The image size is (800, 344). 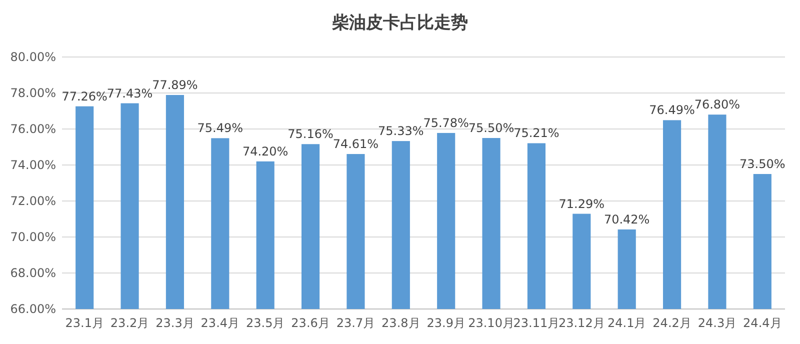 I want to click on x-tick-label: 23.3月, so click(x=175, y=323).